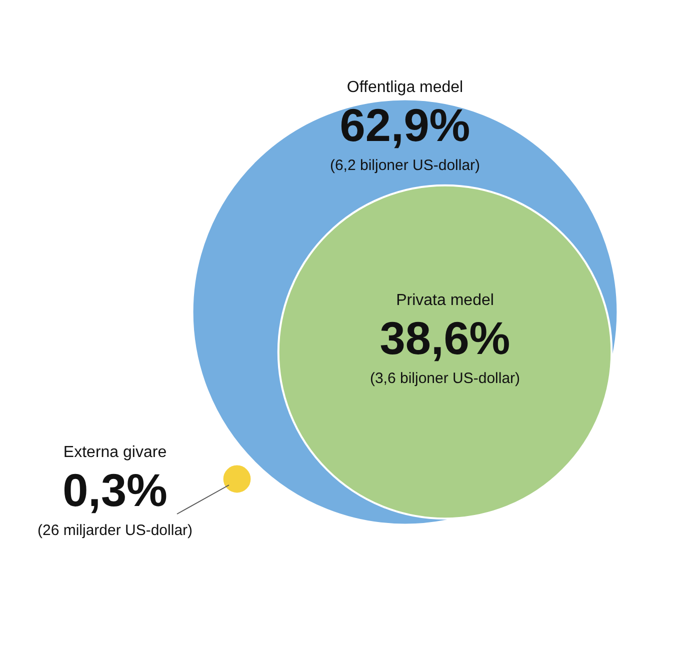  What do you see at coordinates (405, 87) in the screenshot?
I see `category-label: Offentliga medel` at bounding box center [405, 87].